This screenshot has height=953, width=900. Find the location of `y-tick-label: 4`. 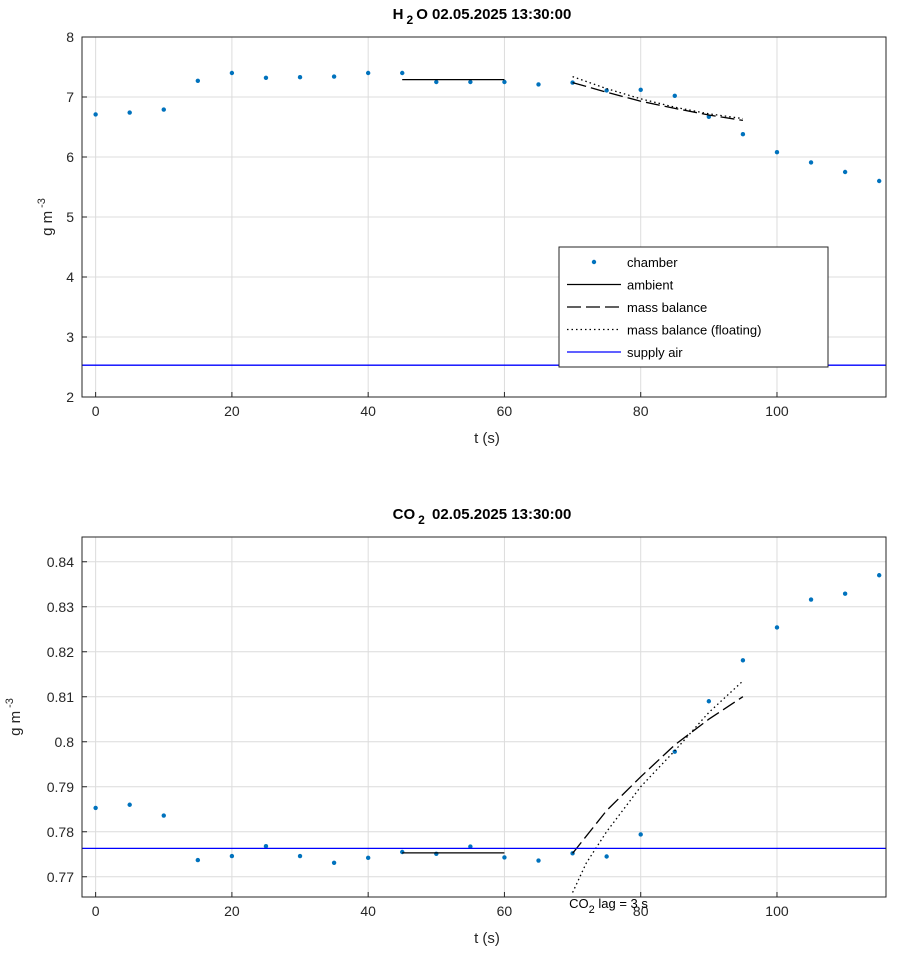

y-tick-label: 4 is located at coordinates (70, 277).